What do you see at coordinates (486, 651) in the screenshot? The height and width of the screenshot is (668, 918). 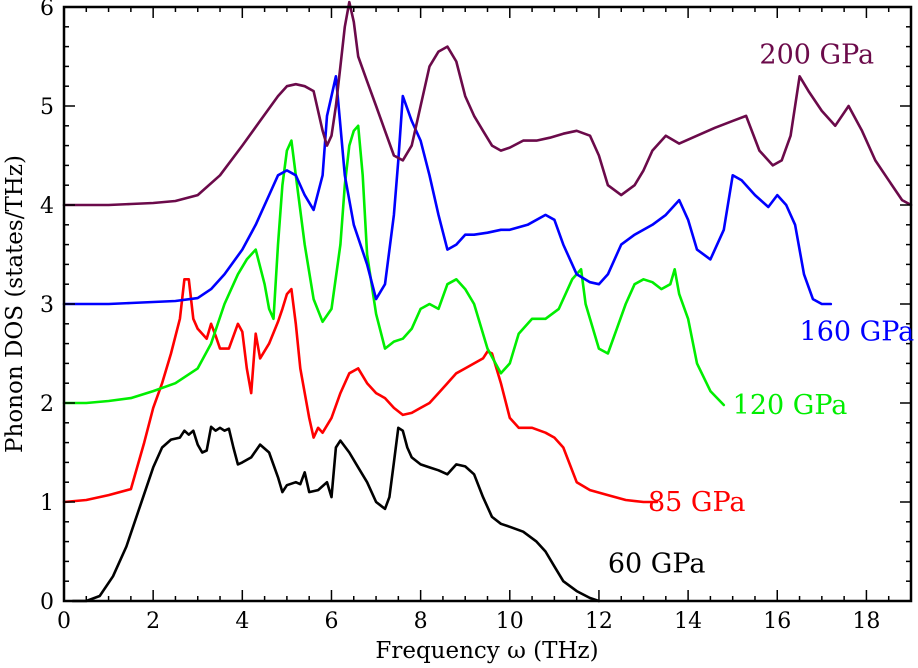 I see `x-axis-title: Frequency ω (THz)` at bounding box center [486, 651].